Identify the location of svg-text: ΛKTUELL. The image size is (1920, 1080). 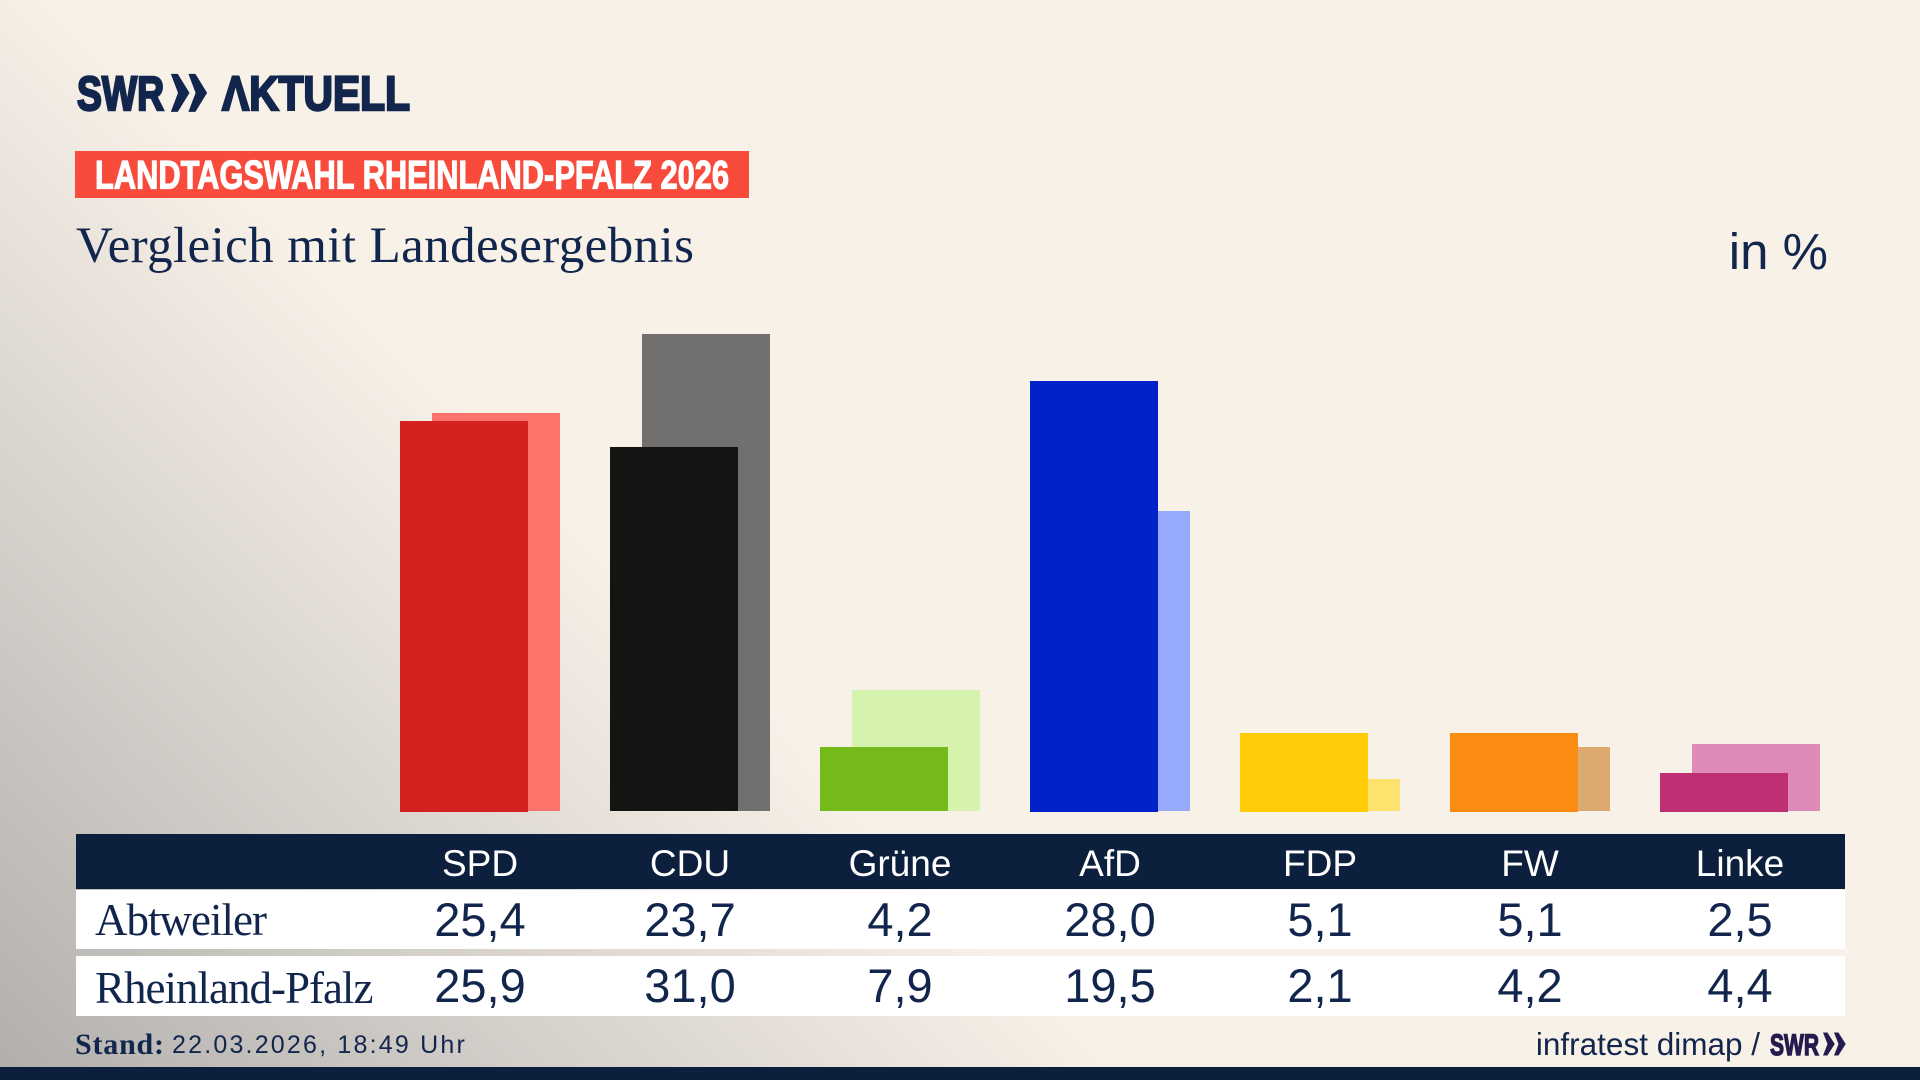
(316, 95).